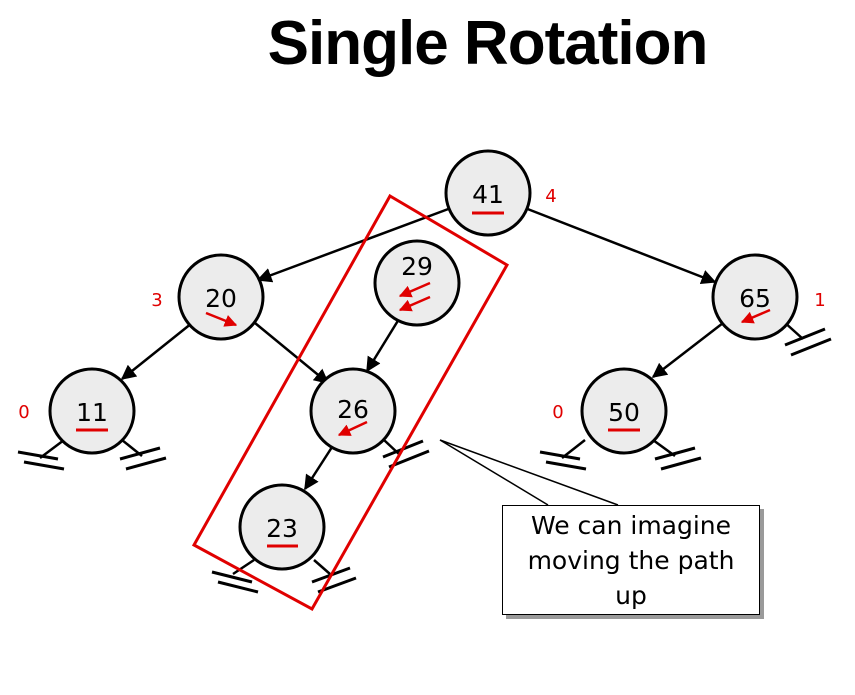 The width and height of the screenshot is (855, 695). Describe the element at coordinates (156, 300) in the screenshot. I see `node-height: 3` at that location.